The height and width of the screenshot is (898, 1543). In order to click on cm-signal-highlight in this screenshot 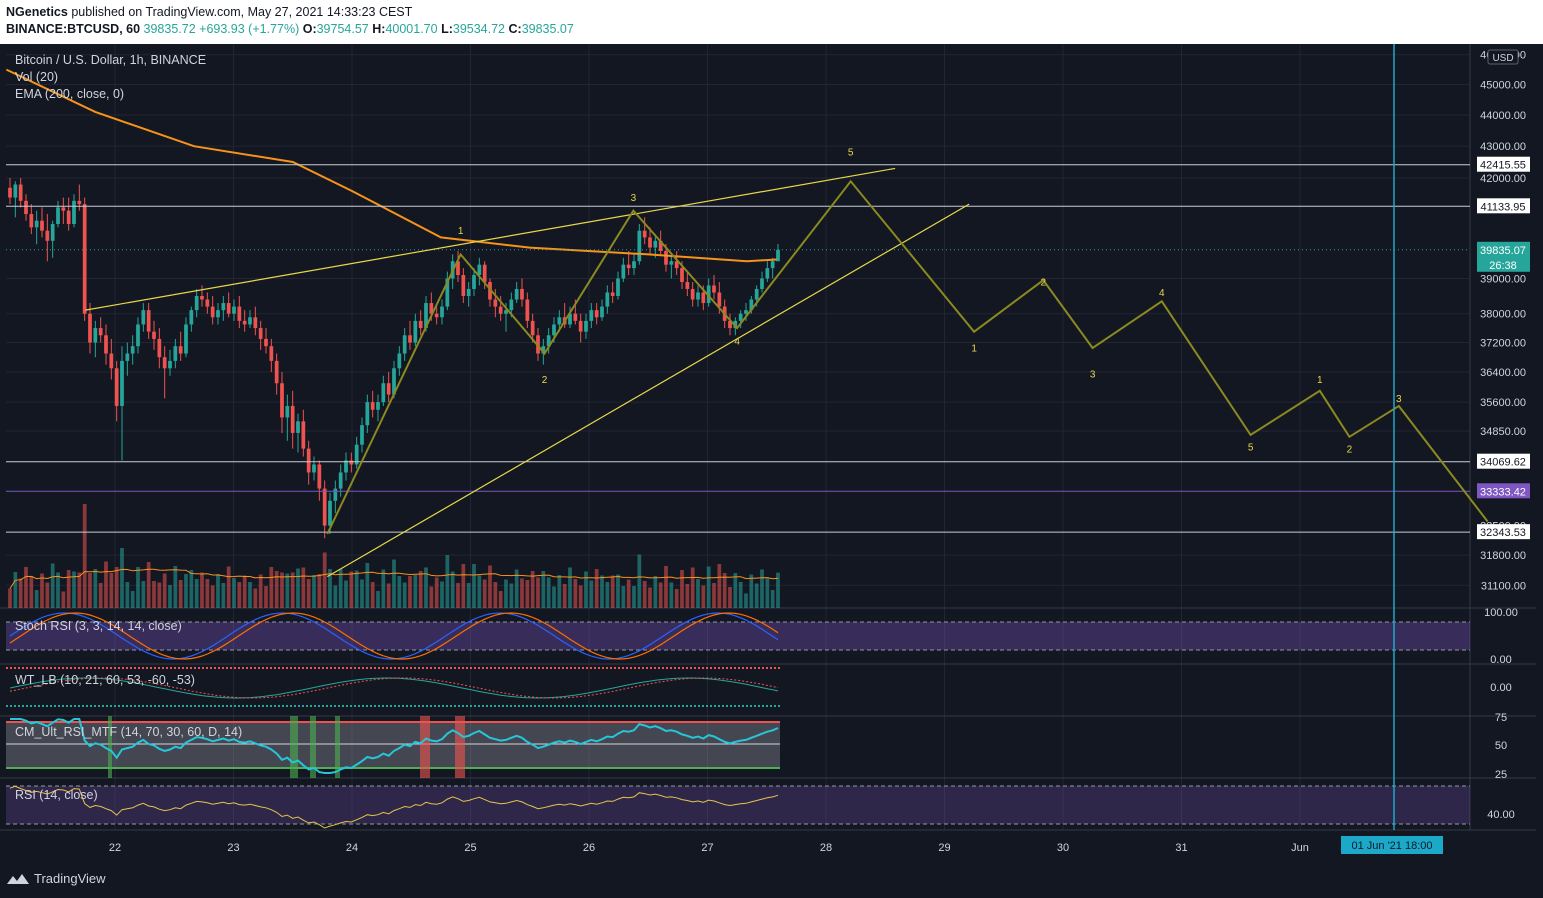, I will do `click(337, 747)`.